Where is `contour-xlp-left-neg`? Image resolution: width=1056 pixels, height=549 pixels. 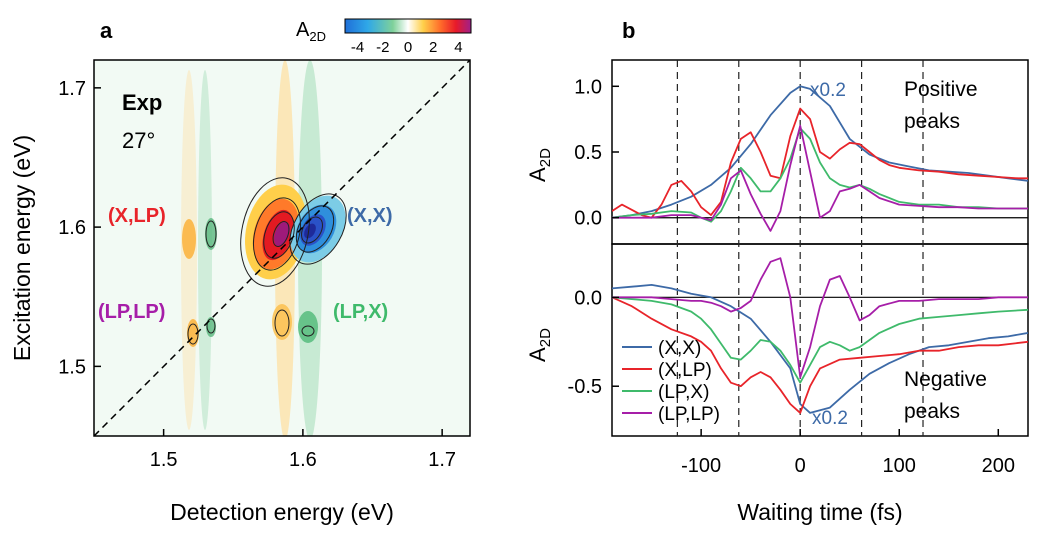 contour-xlp-left-neg is located at coordinates (211, 234).